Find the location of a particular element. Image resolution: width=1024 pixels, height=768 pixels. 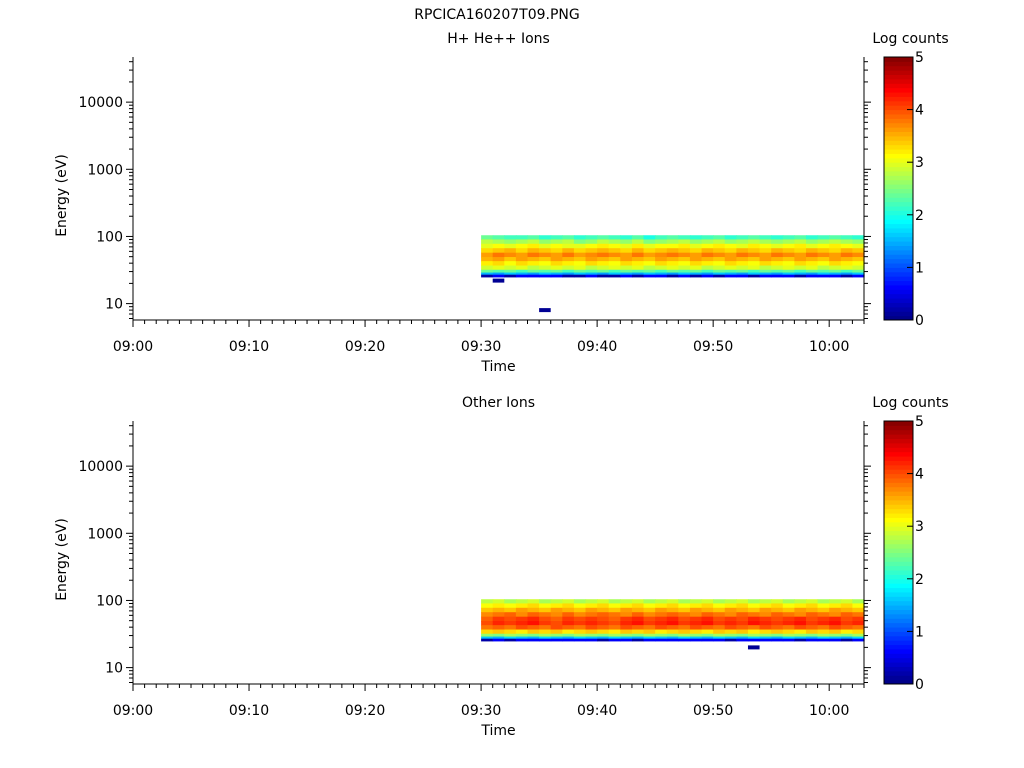

colorbar-tick-label: 5 is located at coordinates (919, 422).